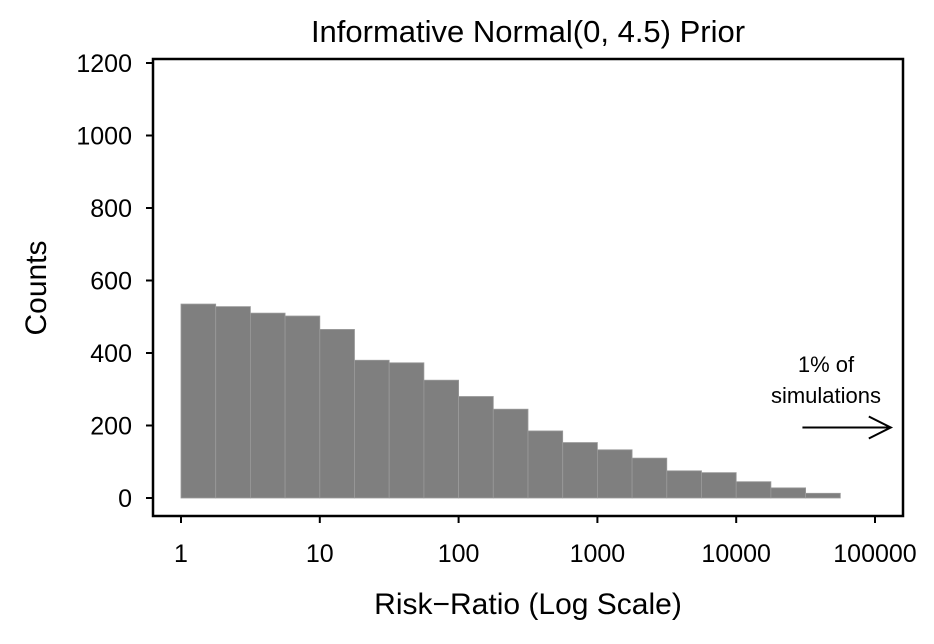 The width and height of the screenshot is (934, 644). Describe the element at coordinates (881, 427) in the screenshot. I see `annotation-arrow-head` at that location.